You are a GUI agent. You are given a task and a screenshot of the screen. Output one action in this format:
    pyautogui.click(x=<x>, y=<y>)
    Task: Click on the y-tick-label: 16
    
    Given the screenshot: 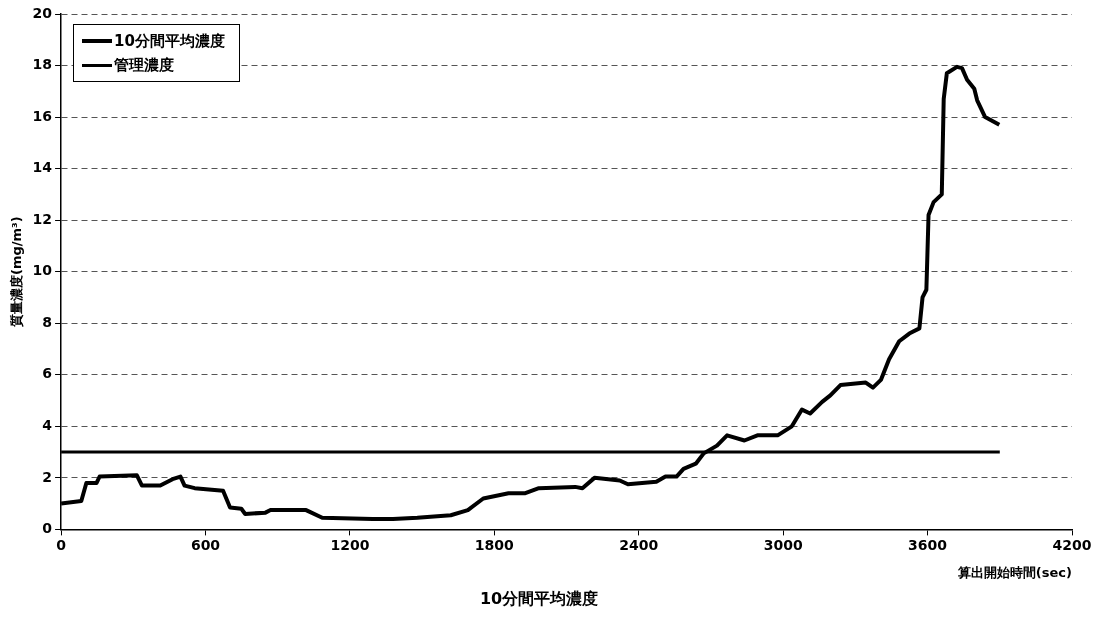 What is the action you would take?
    pyautogui.click(x=42, y=115)
    